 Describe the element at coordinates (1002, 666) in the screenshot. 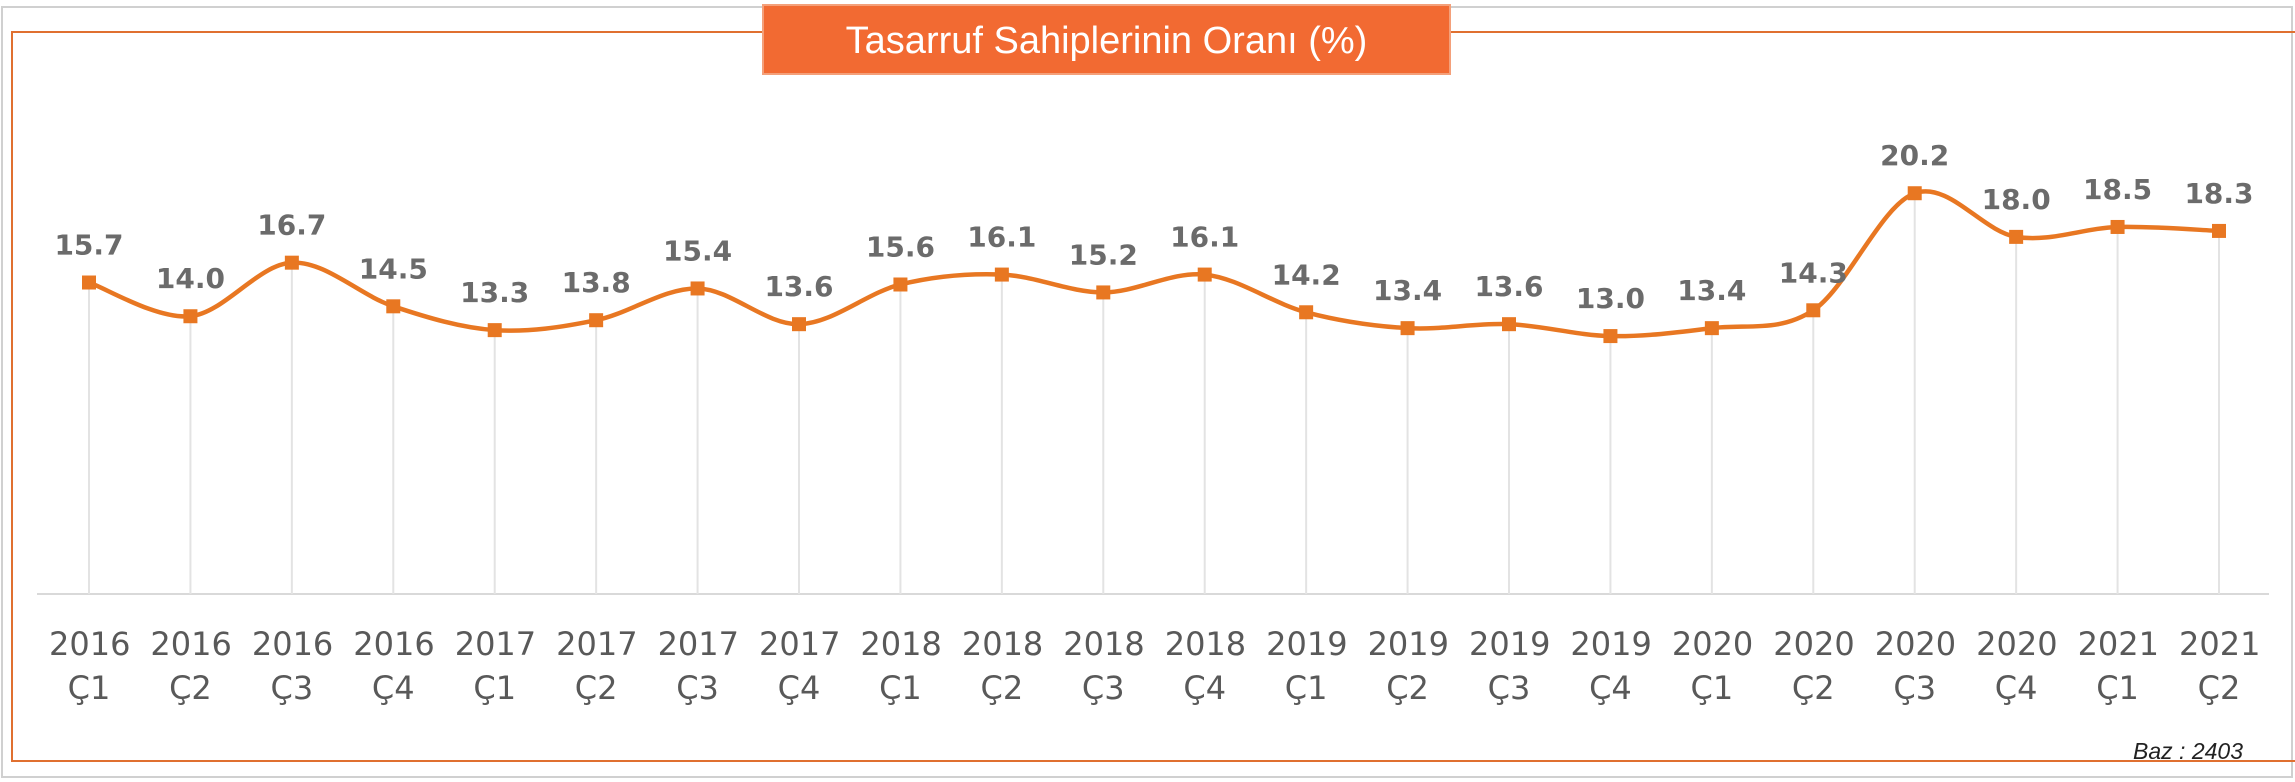

I see `x-tick-label: 2018 Ç2` at that location.